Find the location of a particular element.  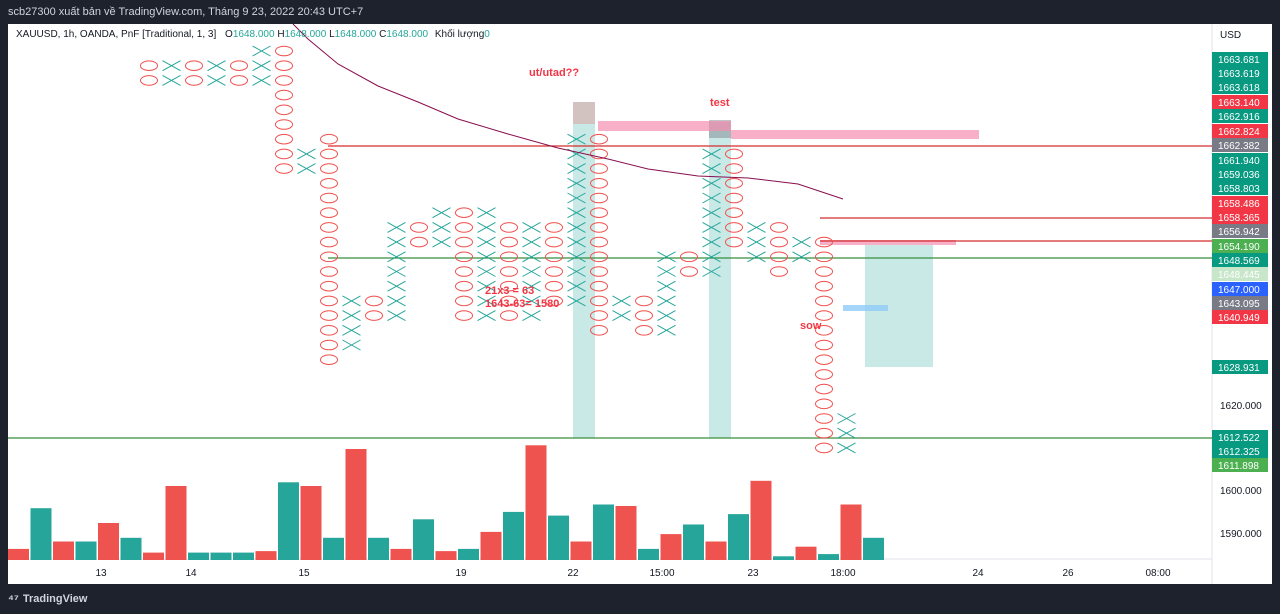

annotation-label: test is located at coordinates (720, 103).